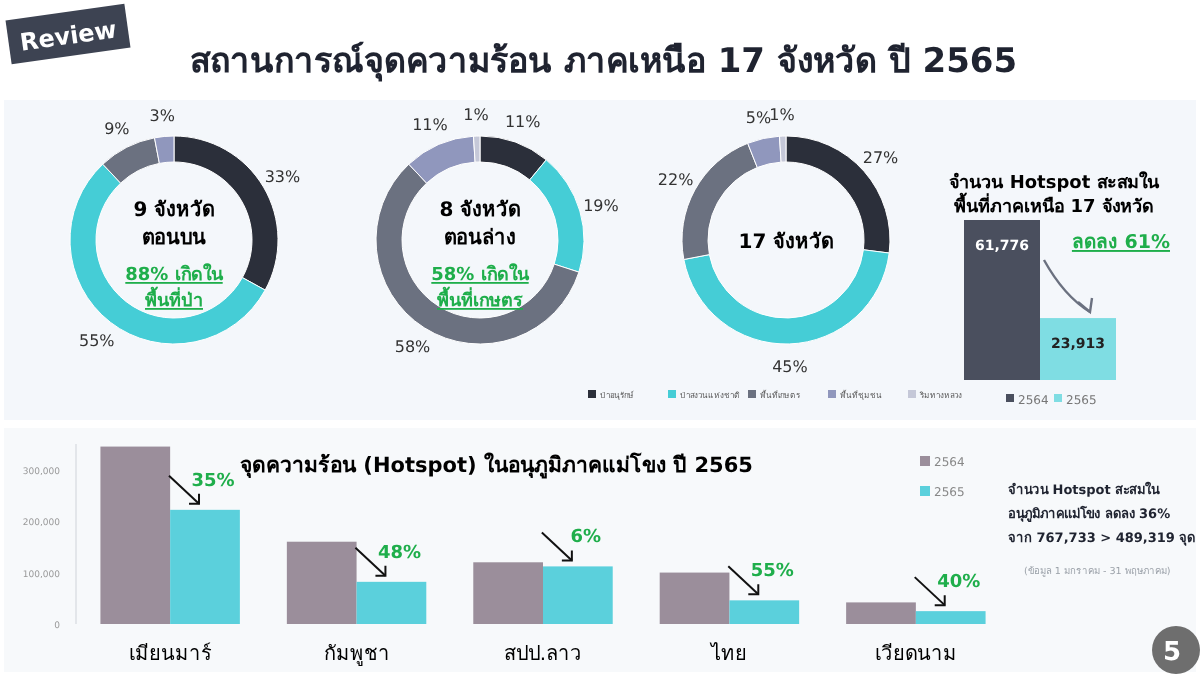 The width and height of the screenshot is (1200, 674). Describe the element at coordinates (728, 654) in the screenshot. I see `x-tick-label: ไทย` at that location.